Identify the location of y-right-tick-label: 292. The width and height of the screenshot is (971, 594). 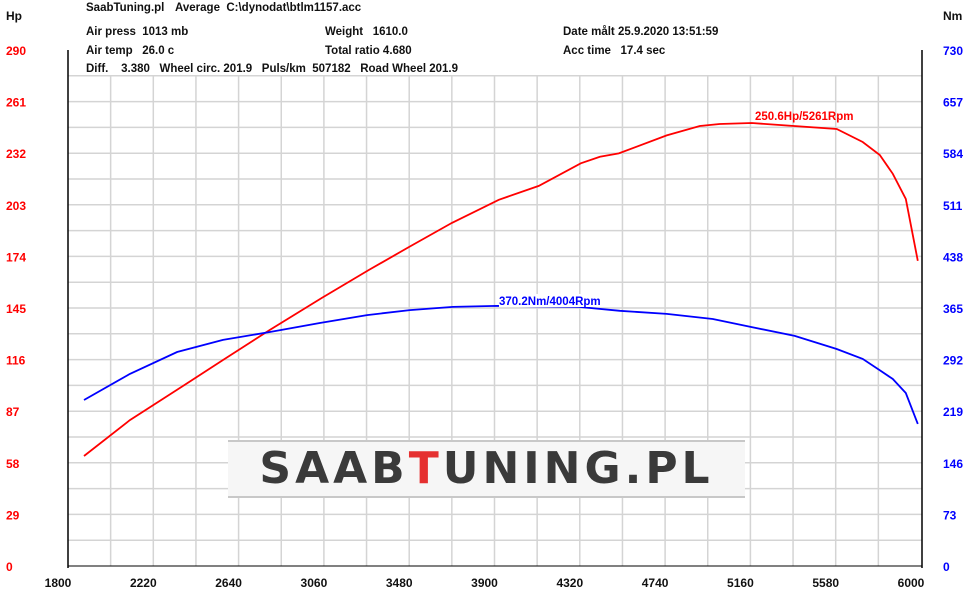
(953, 361).